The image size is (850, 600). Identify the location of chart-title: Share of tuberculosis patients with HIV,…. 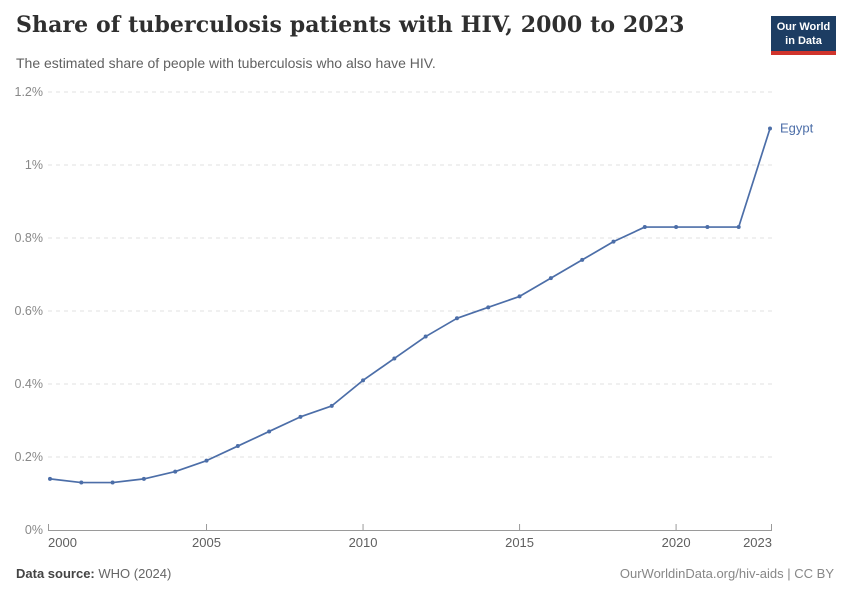
(350, 25).